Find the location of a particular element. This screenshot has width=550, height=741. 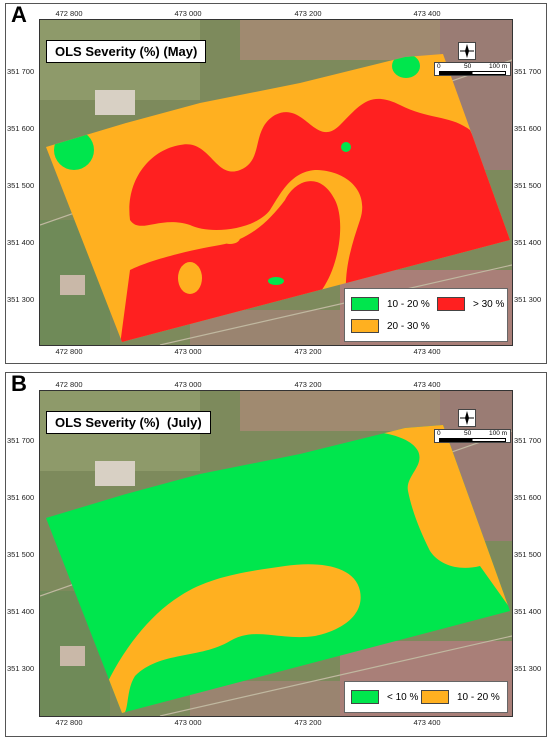

legend-label: < 10 % is located at coordinates (403, 697).